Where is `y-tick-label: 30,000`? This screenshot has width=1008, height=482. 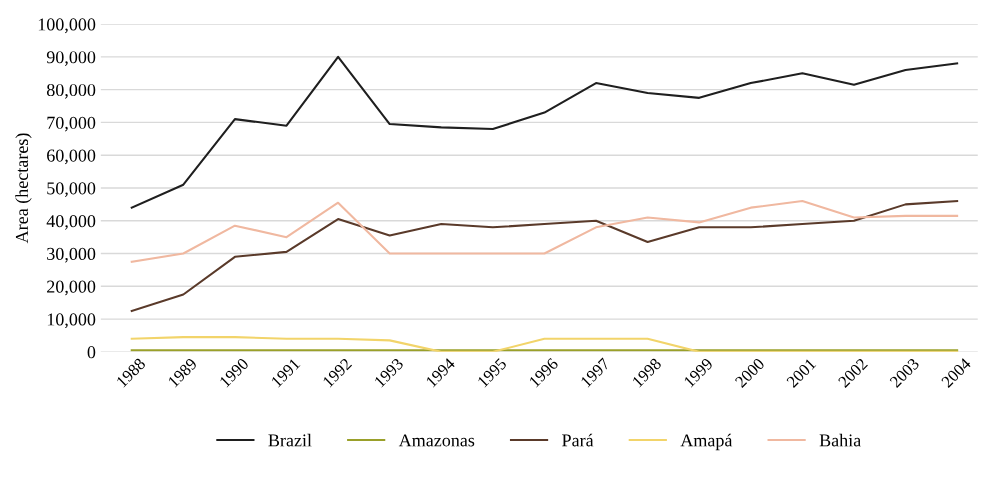
y-tick-label: 30,000 is located at coordinates (71, 255).